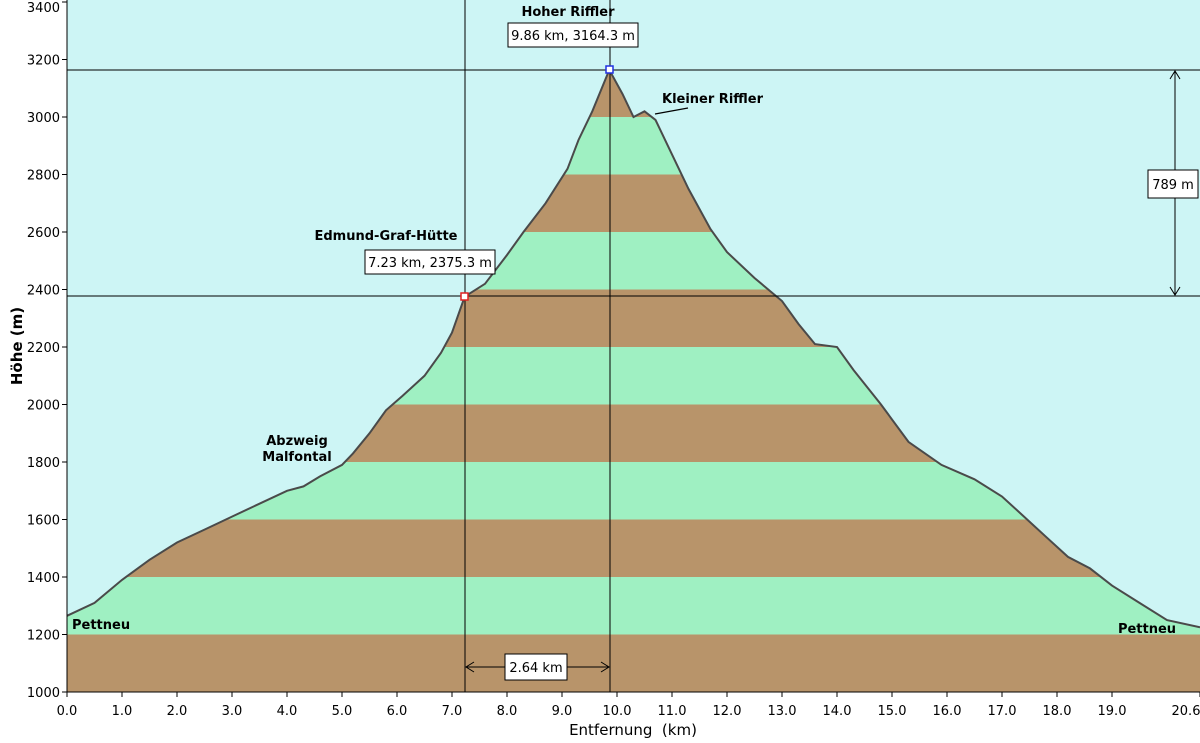 This screenshot has width=1200, height=743. What do you see at coordinates (573, 36) in the screenshot?
I see `summit-coordinate-label: 9.86 km, 3164.3 m` at bounding box center [573, 36].